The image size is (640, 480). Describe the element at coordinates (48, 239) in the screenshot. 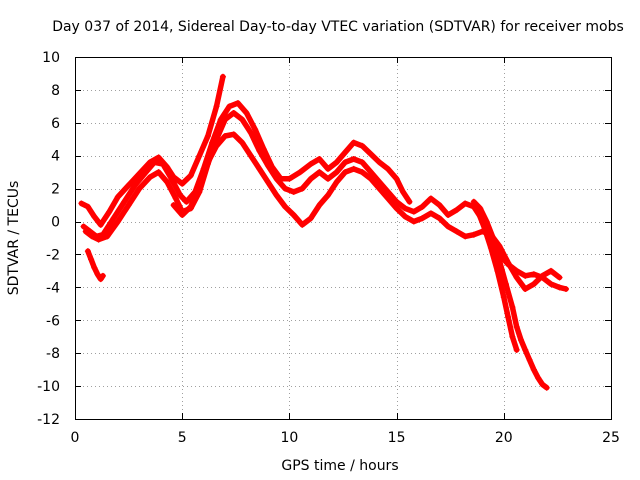

I see `y-tick-labels: -12 -10 -8 -6 -4 -2 0 2 4 6 8 10` at that location.